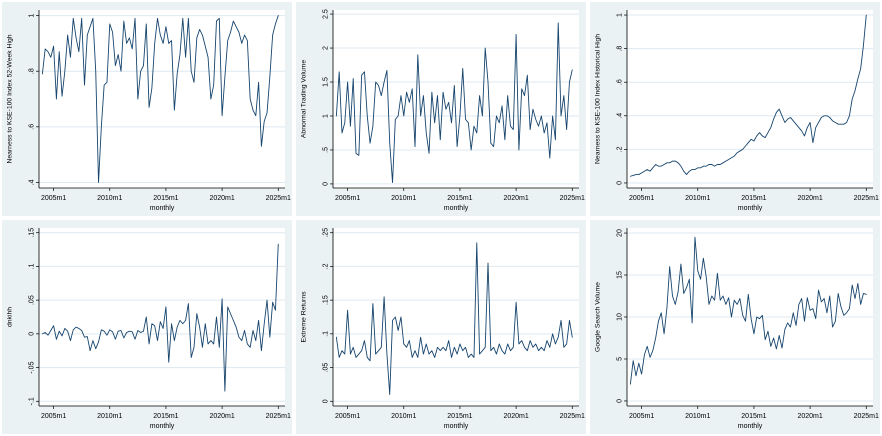  I want to click on y-tick-label: 15, so click(620, 275).